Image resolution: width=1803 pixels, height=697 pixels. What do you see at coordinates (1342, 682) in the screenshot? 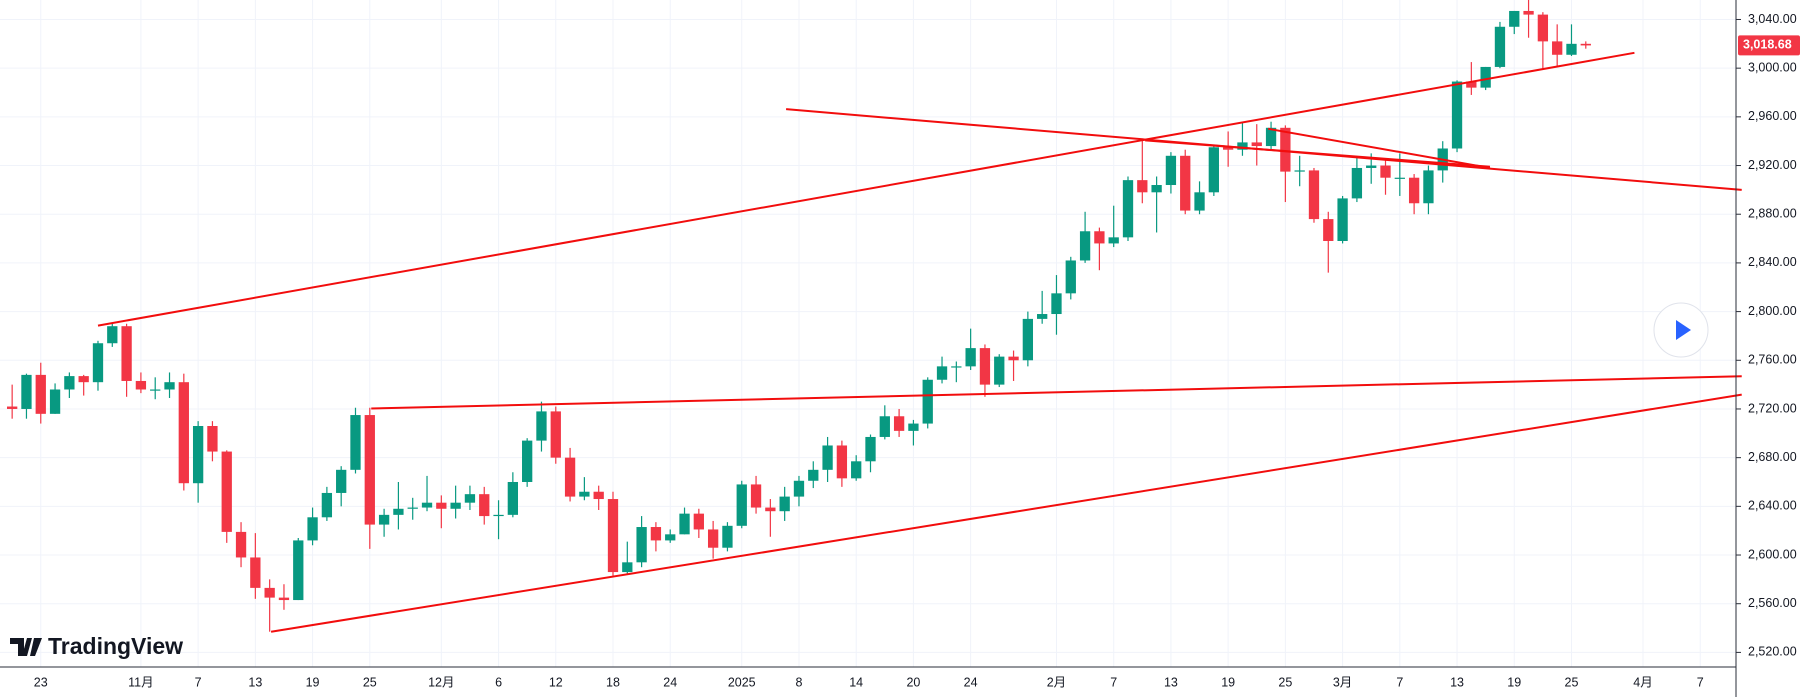
I see `x-tick-label: 3月` at bounding box center [1342, 682].